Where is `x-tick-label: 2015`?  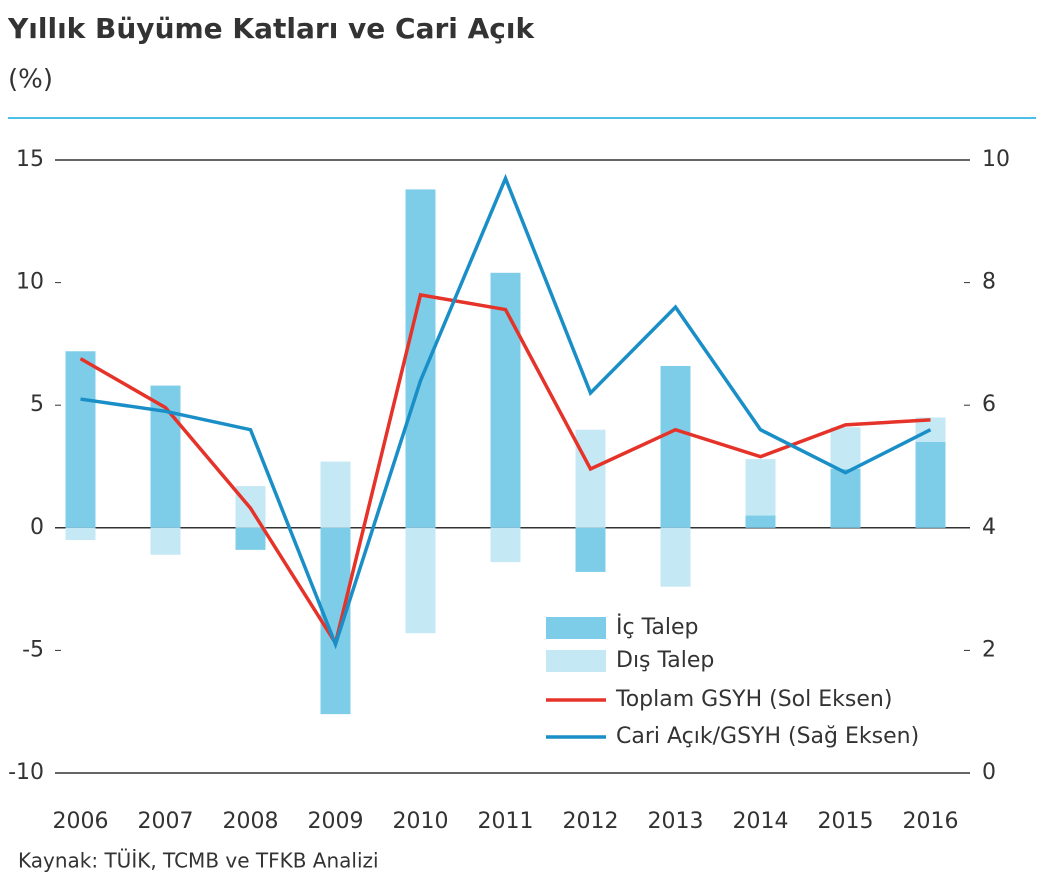 x-tick-label: 2015 is located at coordinates (846, 821).